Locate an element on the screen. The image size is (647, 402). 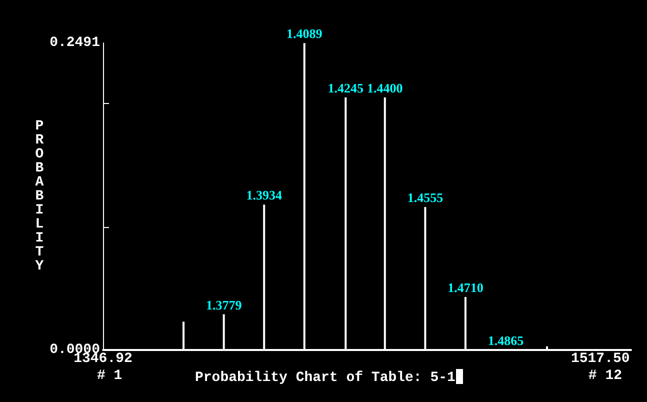
annotation: 1.4245 is located at coordinates (346, 88).